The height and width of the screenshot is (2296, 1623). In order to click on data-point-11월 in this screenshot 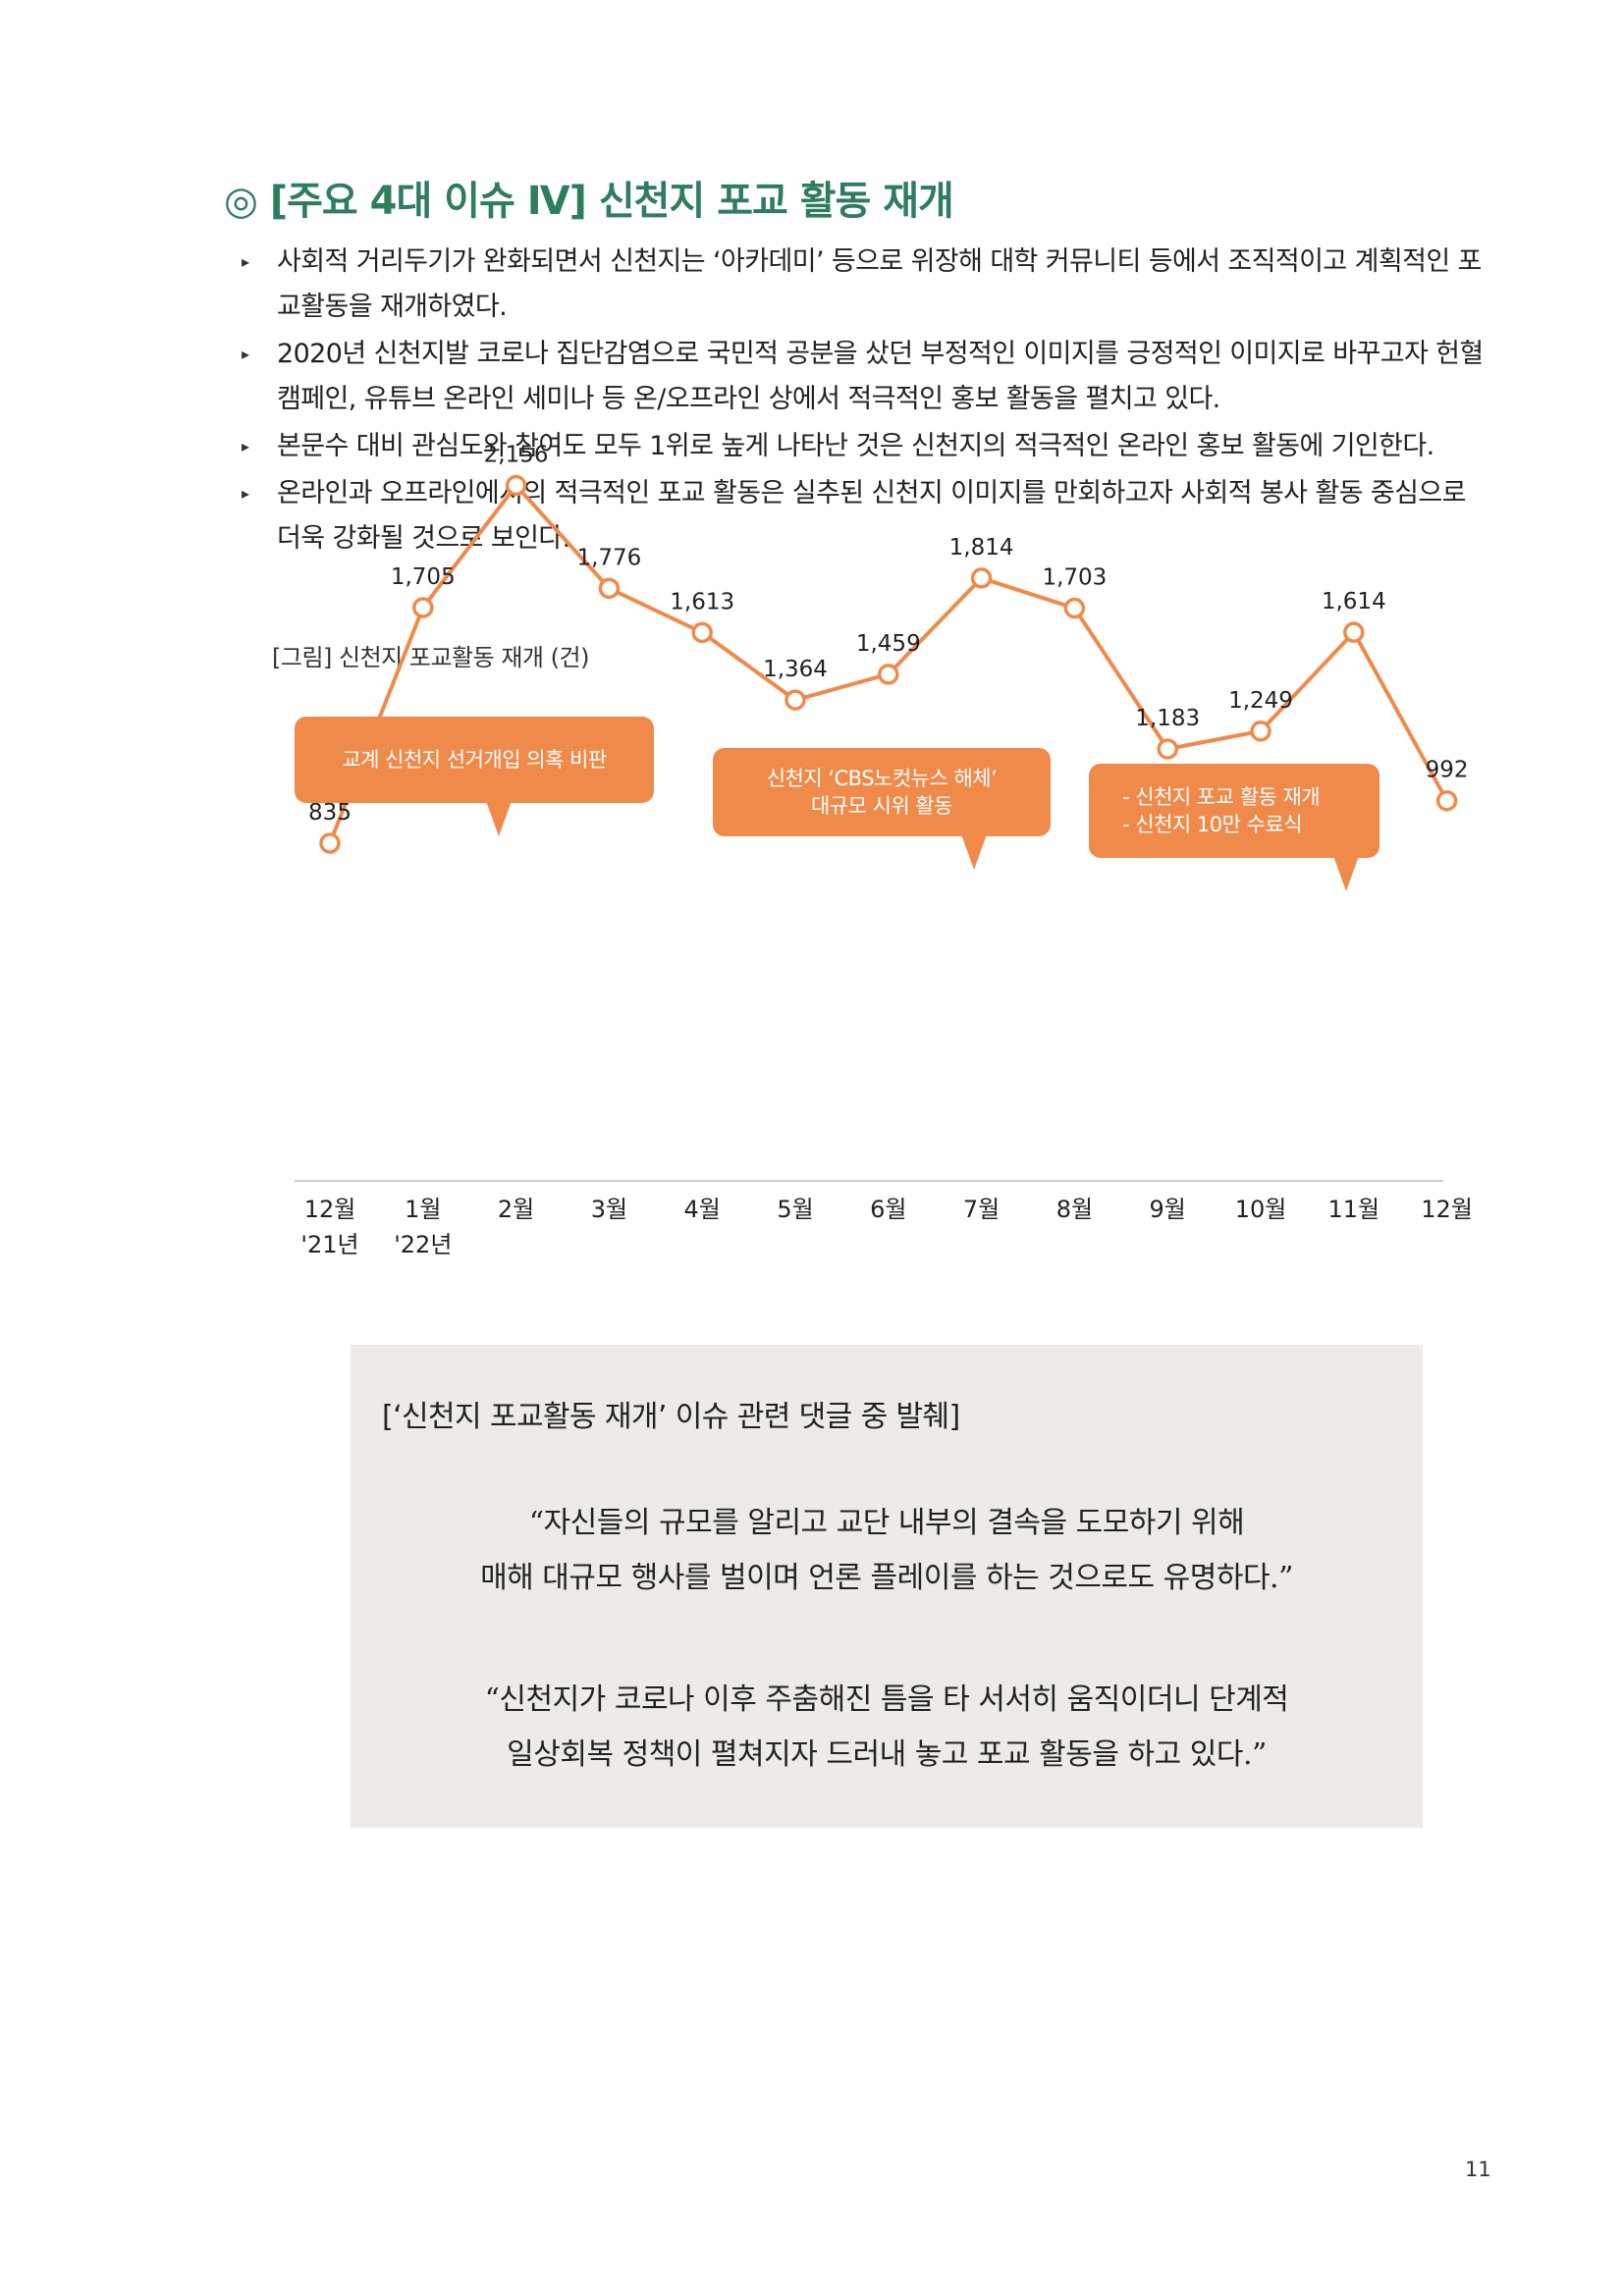, I will do `click(1354, 632)`.